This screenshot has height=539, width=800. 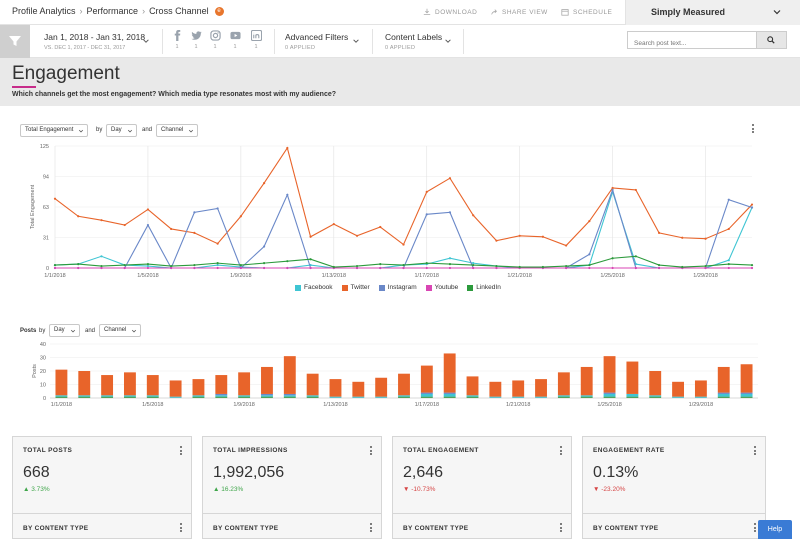 I want to click on download-button: DOWNLOAD, so click(x=450, y=12).